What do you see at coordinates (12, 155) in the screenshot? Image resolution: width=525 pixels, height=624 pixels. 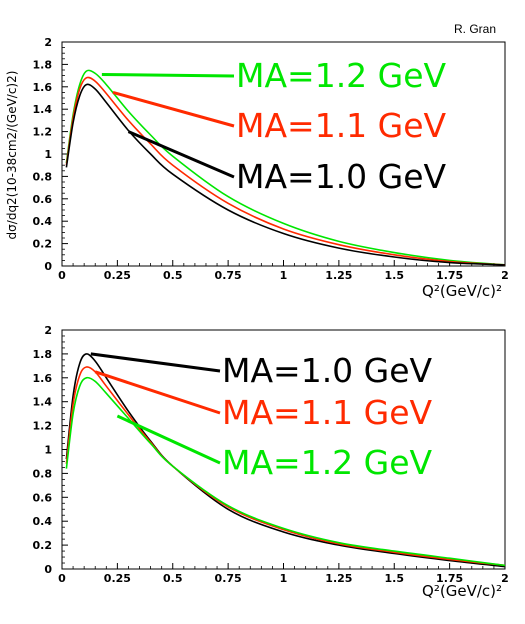 I see `y-axis-label: dσ/dq2(10-38cm2/(GeV/c)2)` at bounding box center [12, 155].